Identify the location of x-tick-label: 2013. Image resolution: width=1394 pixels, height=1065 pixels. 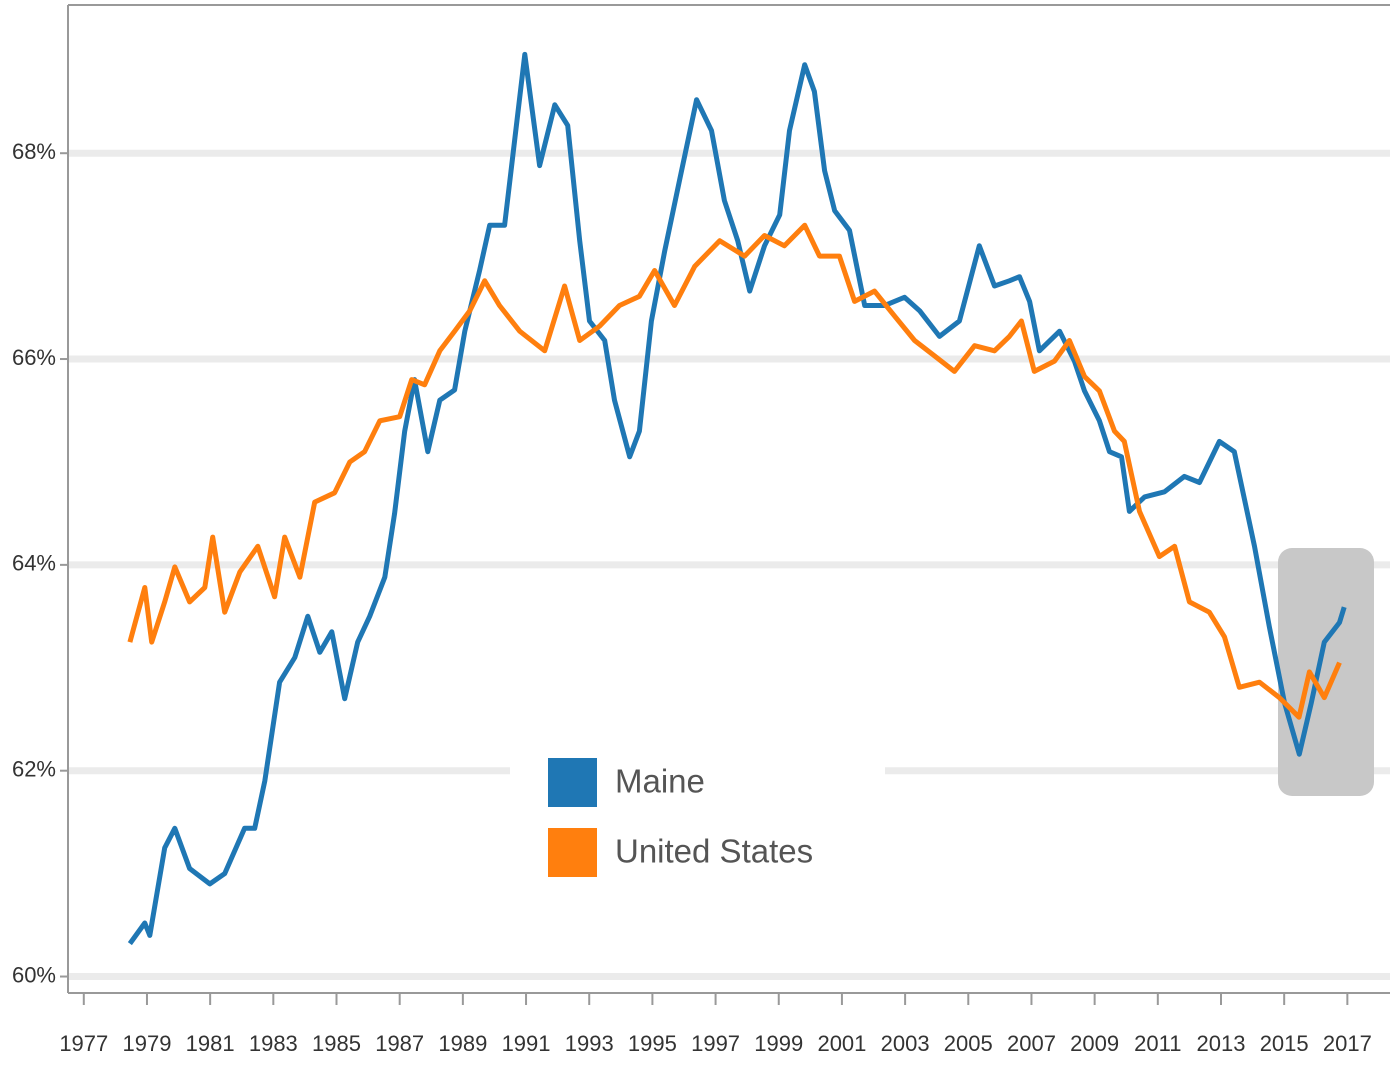
(1221, 1043).